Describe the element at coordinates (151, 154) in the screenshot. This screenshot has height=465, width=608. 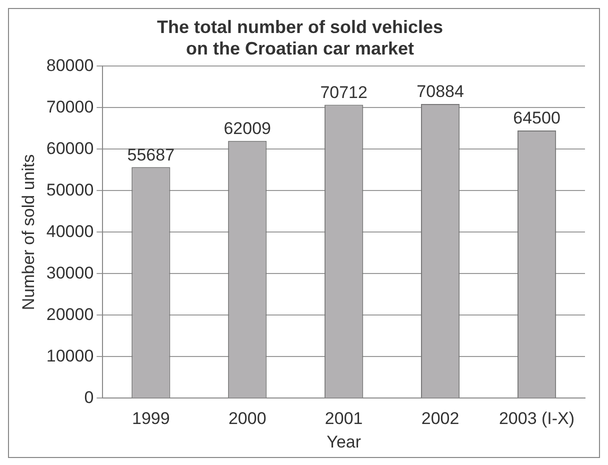
I see `data-label: 55687` at that location.